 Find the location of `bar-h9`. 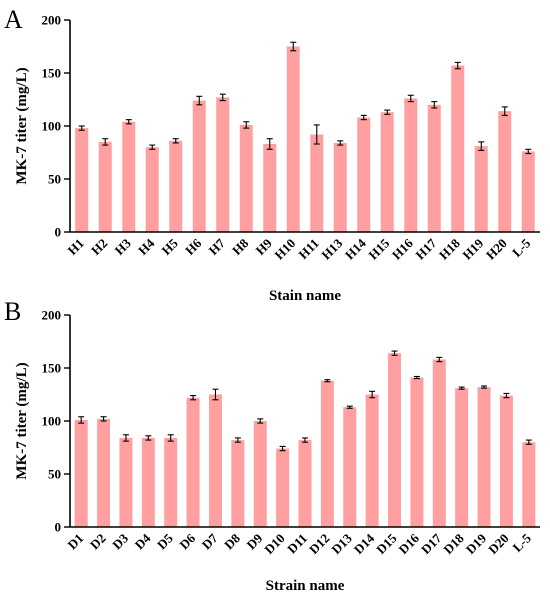

bar-h9 is located at coordinates (270, 188).